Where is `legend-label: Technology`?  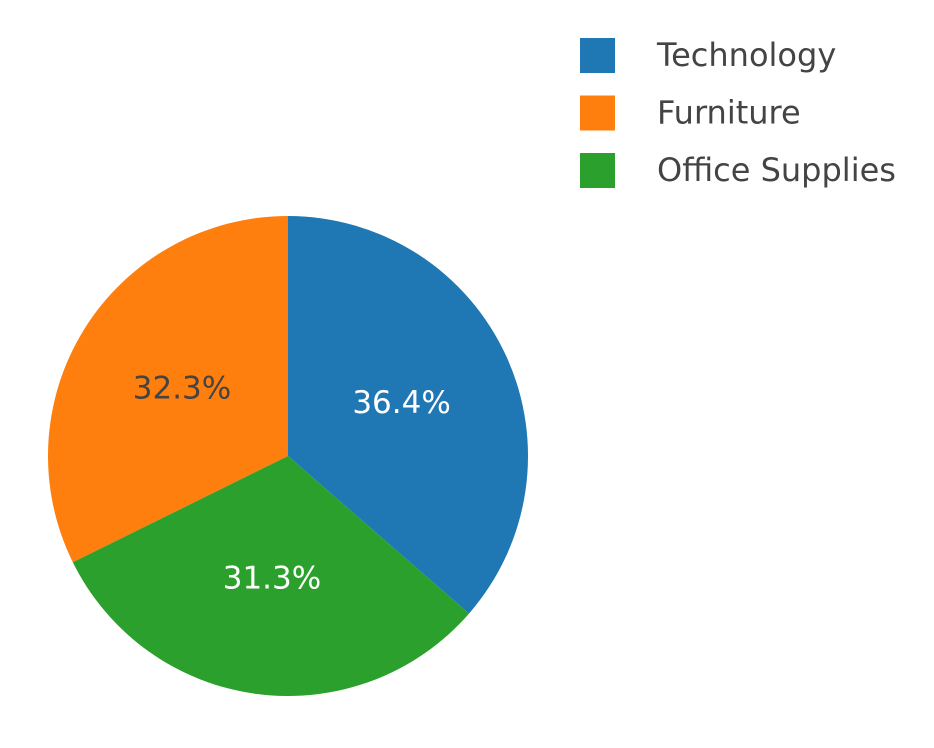
legend-label: Technology is located at coordinates (746, 55).